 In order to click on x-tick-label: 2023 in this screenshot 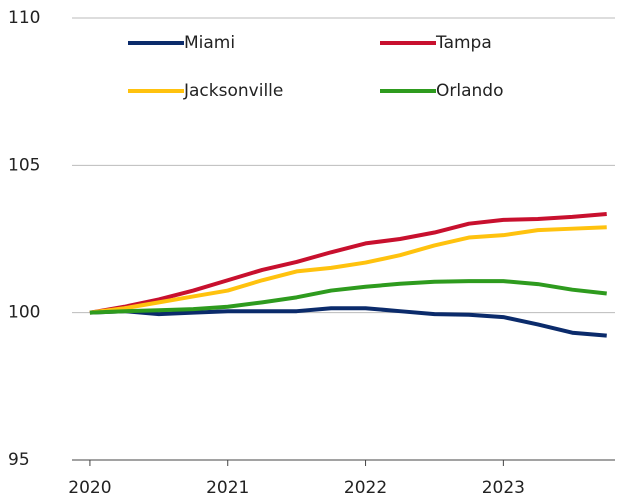, I will do `click(503, 488)`.